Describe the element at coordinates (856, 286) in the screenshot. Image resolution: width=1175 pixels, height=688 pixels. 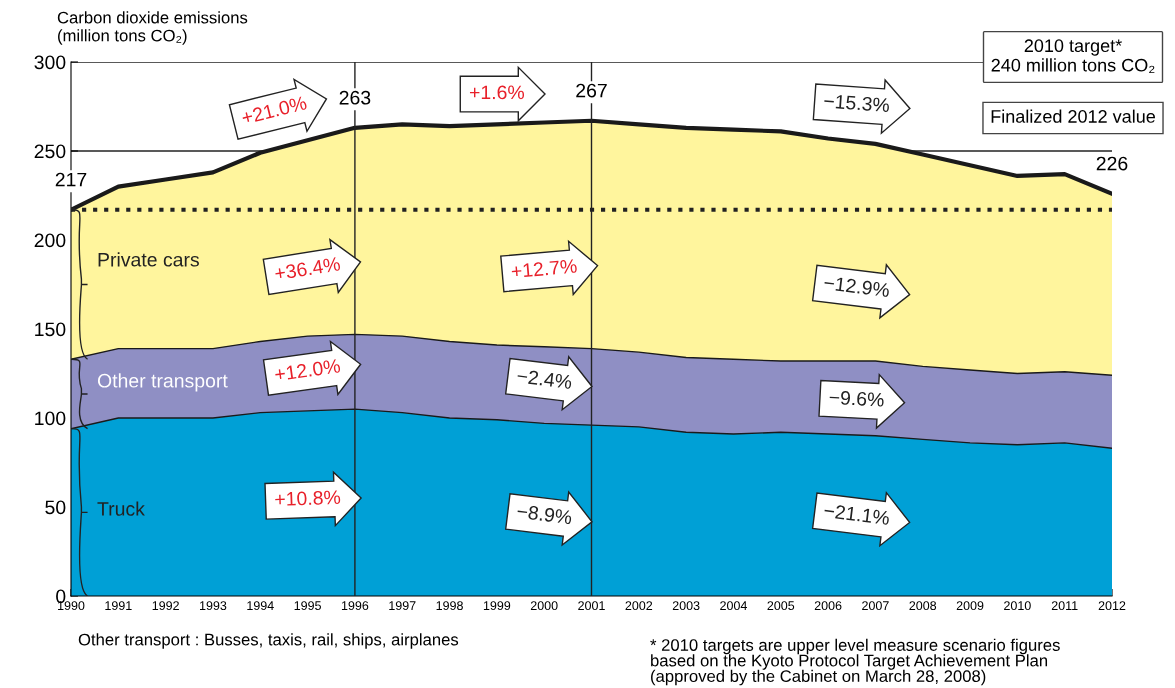
I see `annotation: −12.9%` at that location.